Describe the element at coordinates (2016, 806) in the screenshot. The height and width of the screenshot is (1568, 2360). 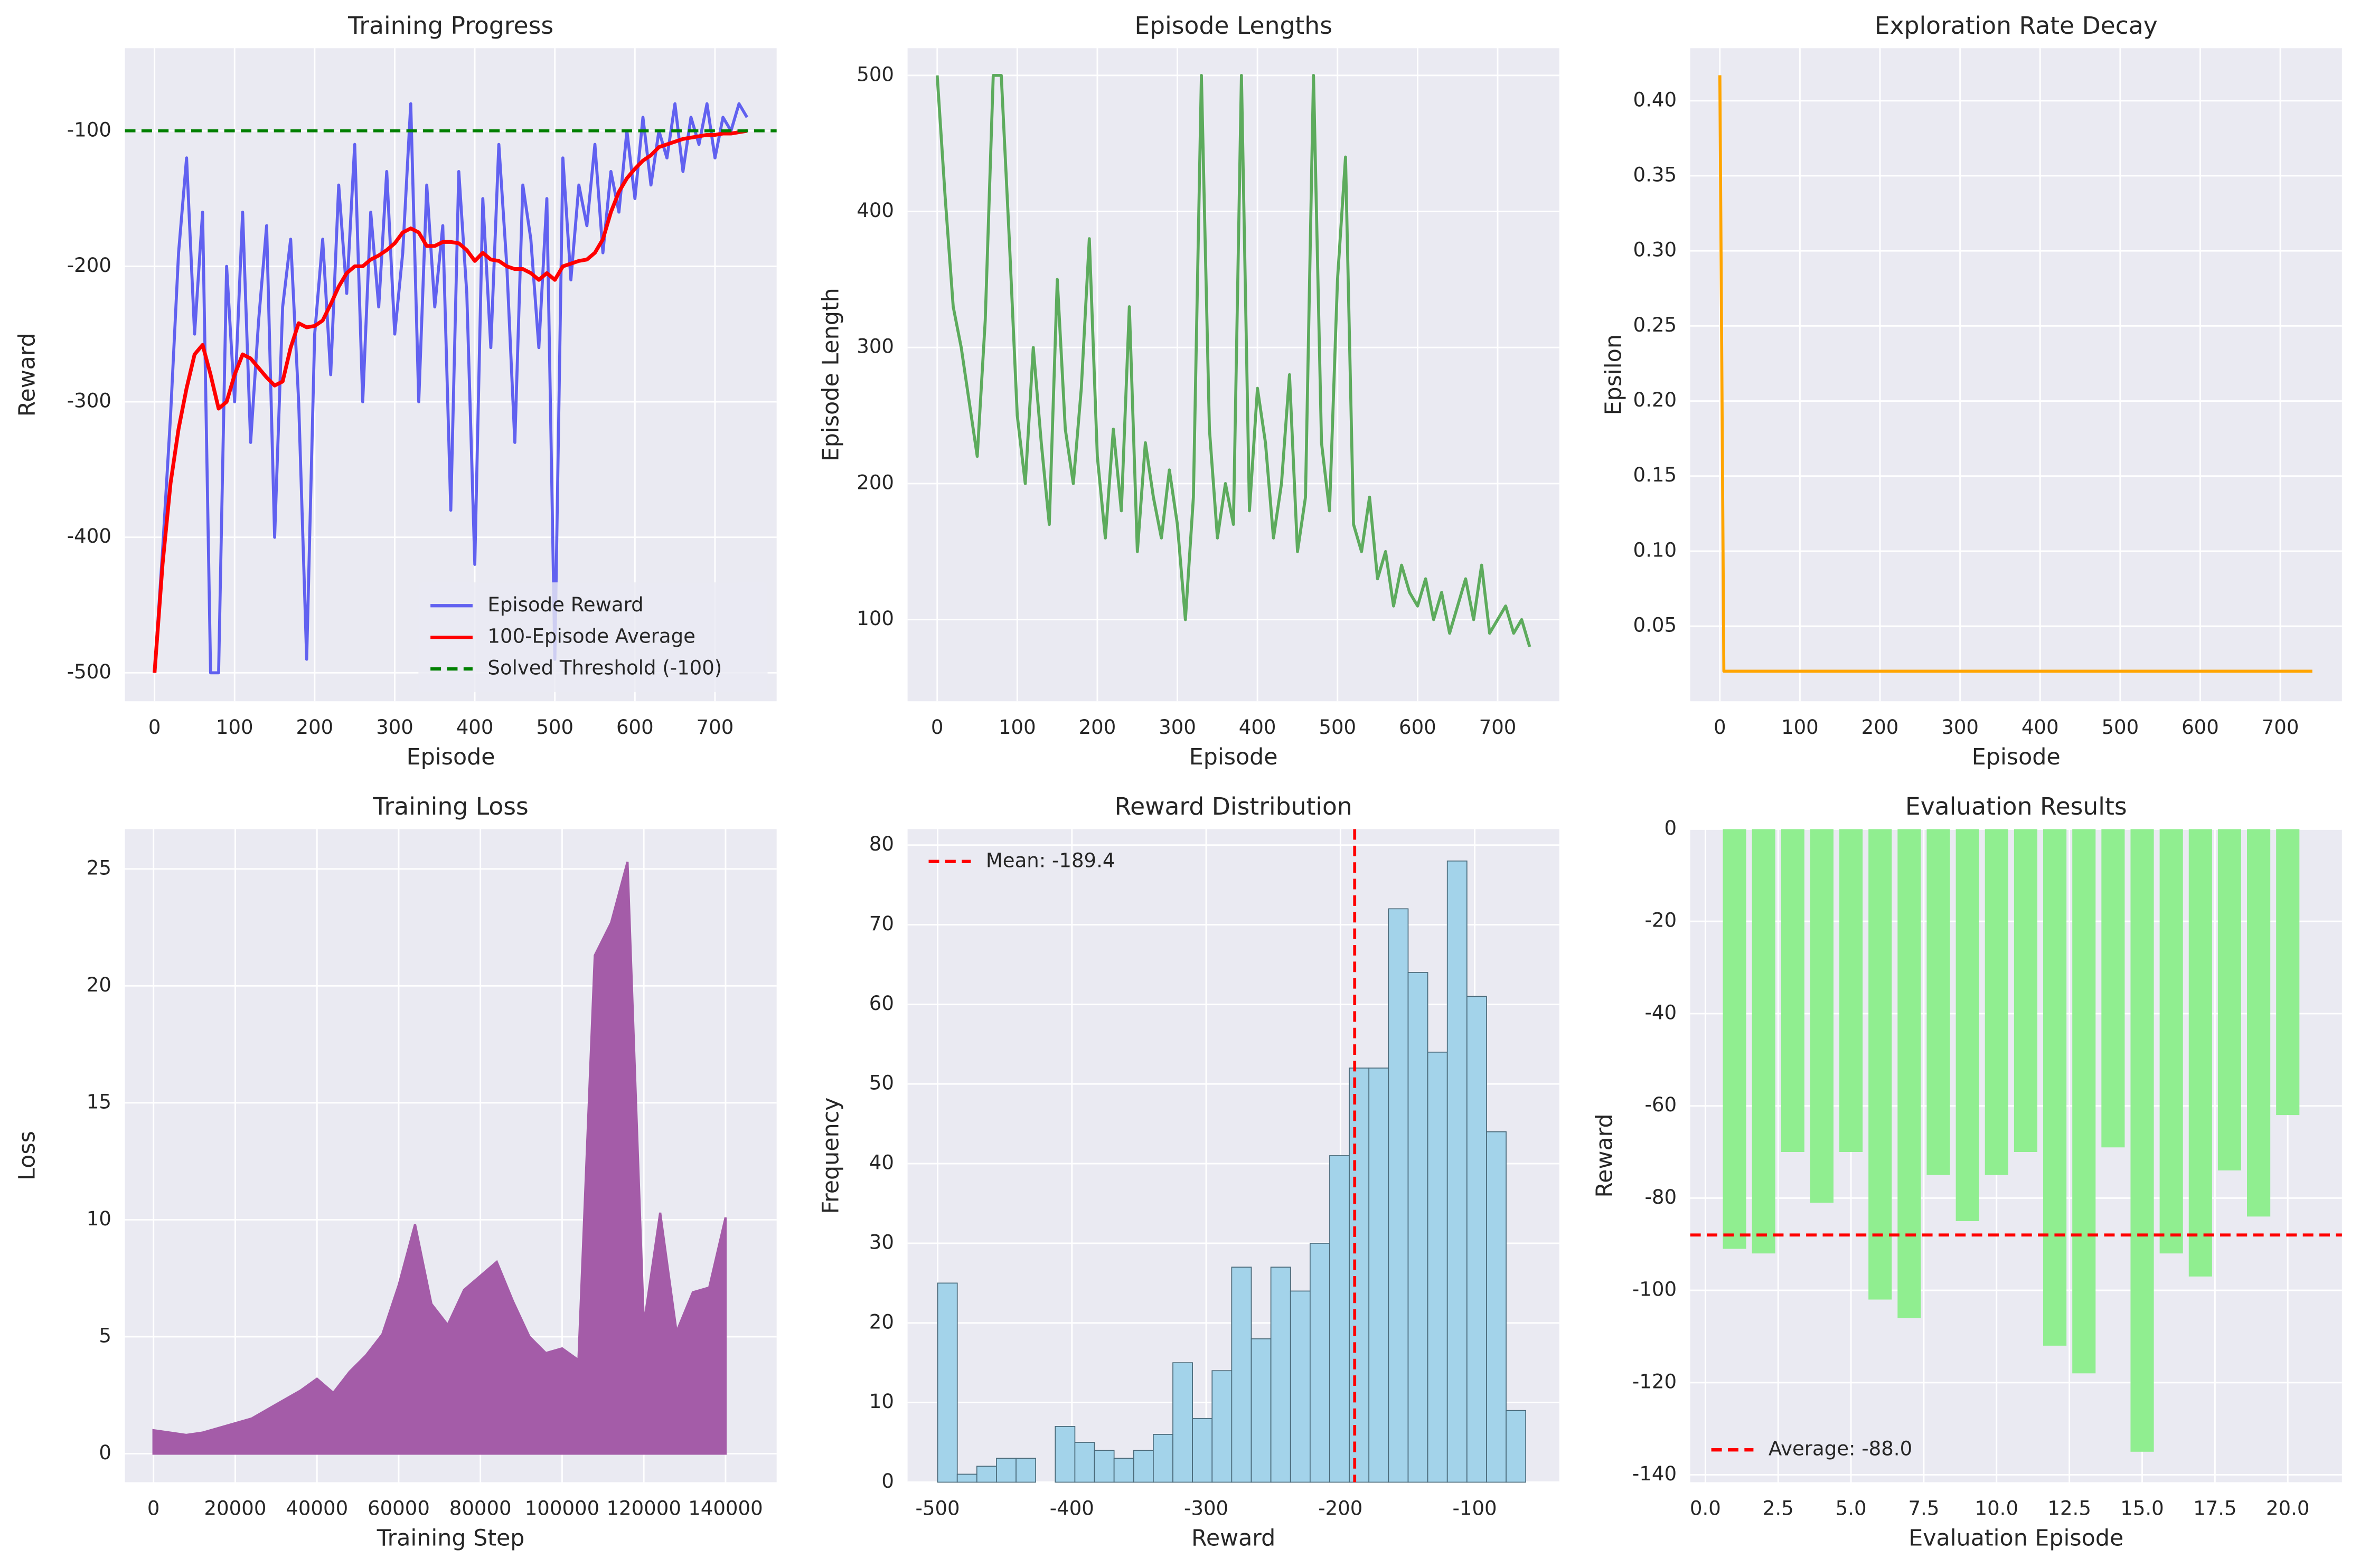
I see `subplot-title: Evaluation Results` at that location.